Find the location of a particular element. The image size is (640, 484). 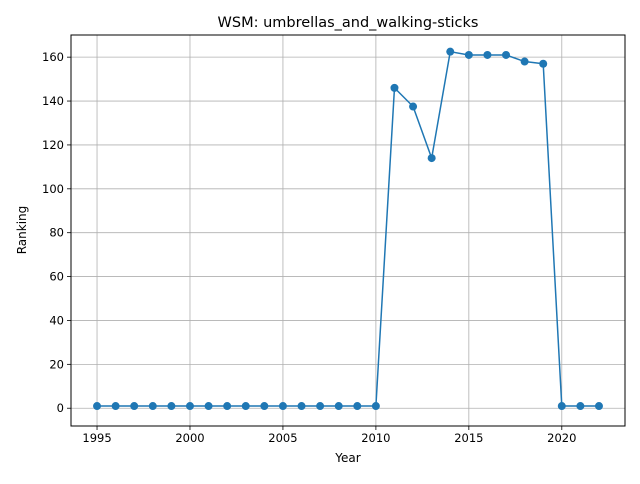

x-tick-label: 2020 is located at coordinates (561, 438).